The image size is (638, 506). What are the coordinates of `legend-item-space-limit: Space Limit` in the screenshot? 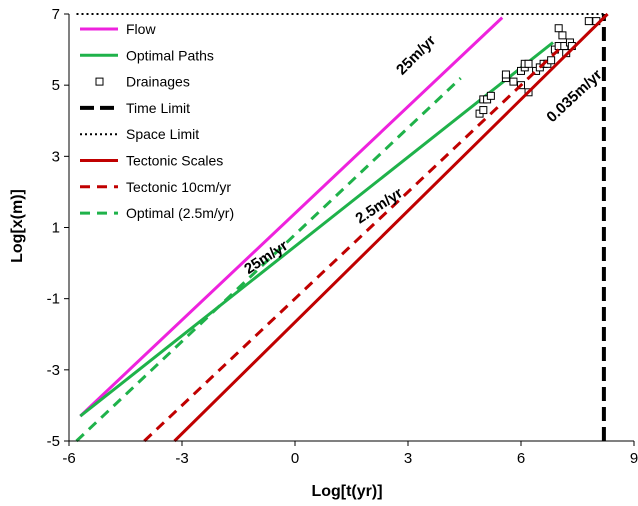 It's located at (139, 134).